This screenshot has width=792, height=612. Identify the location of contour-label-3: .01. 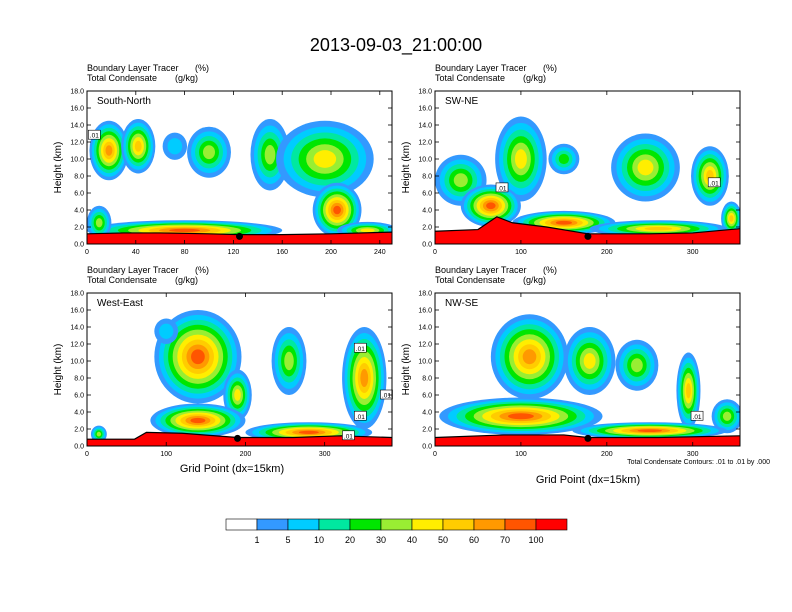
(348, 436).